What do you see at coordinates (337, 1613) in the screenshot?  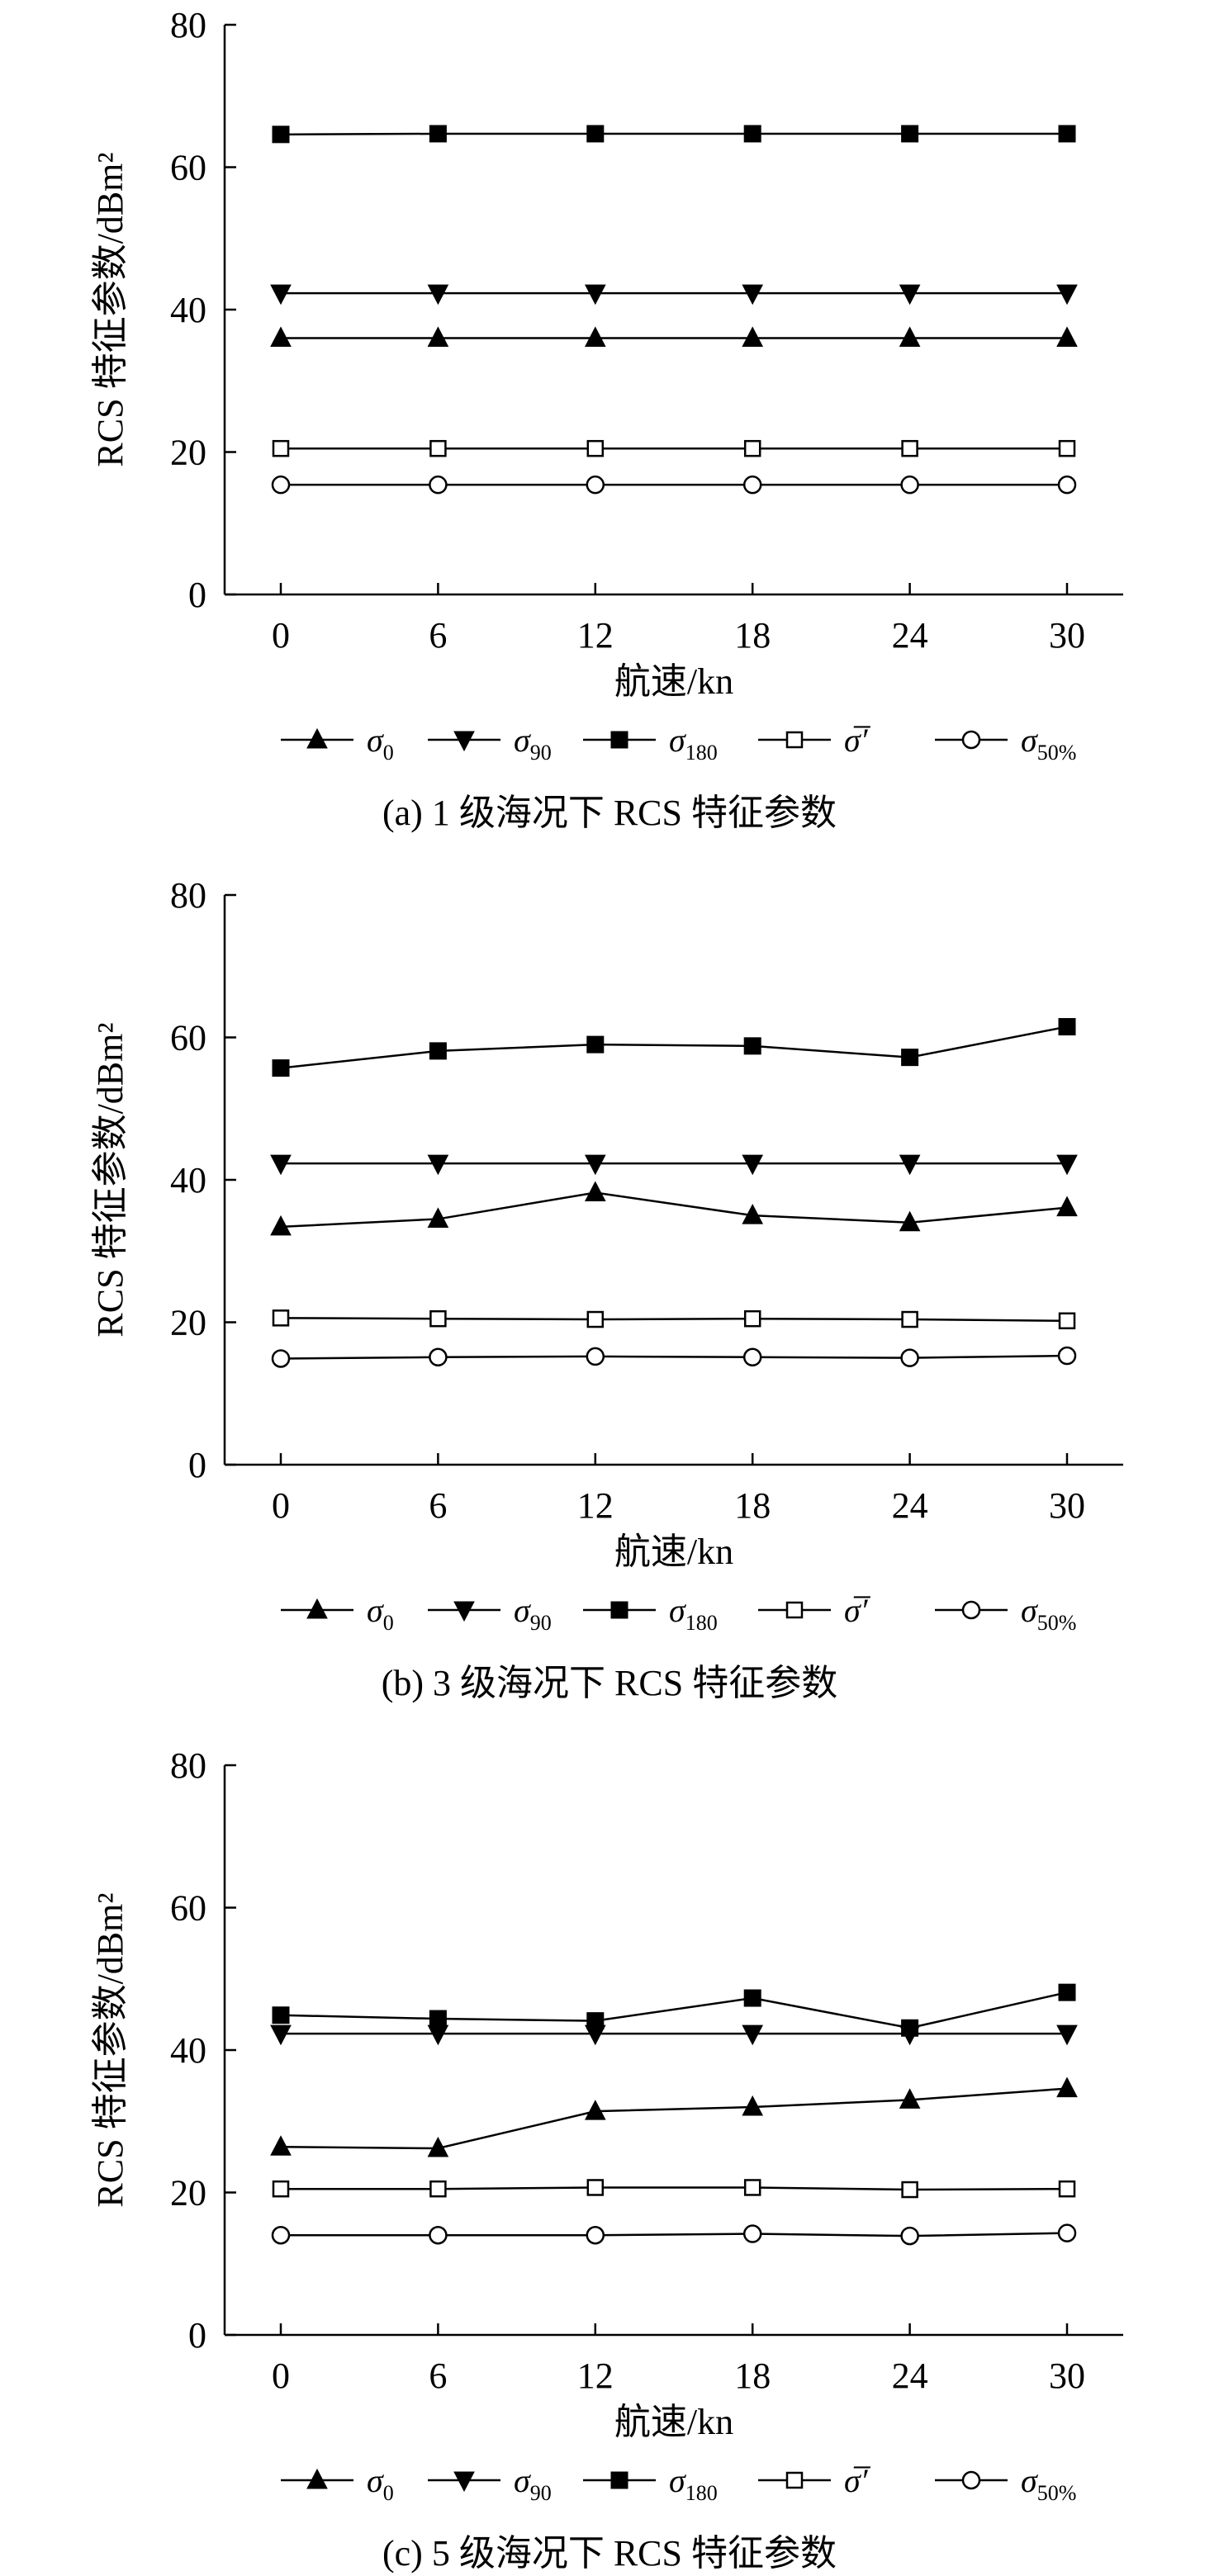 I see `legend-item: σ0` at bounding box center [337, 1613].